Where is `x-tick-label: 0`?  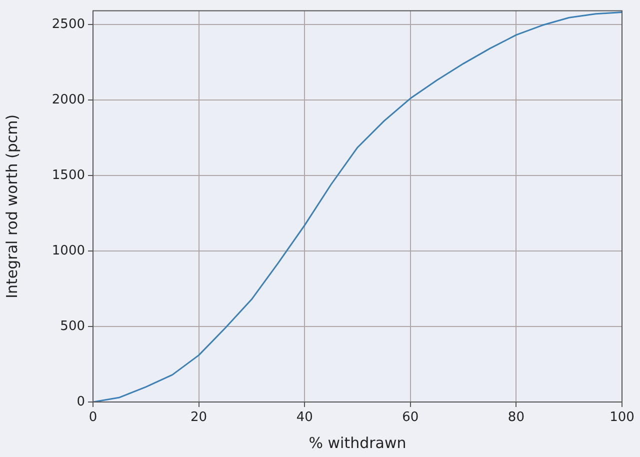
x-tick-label: 0 is located at coordinates (93, 418).